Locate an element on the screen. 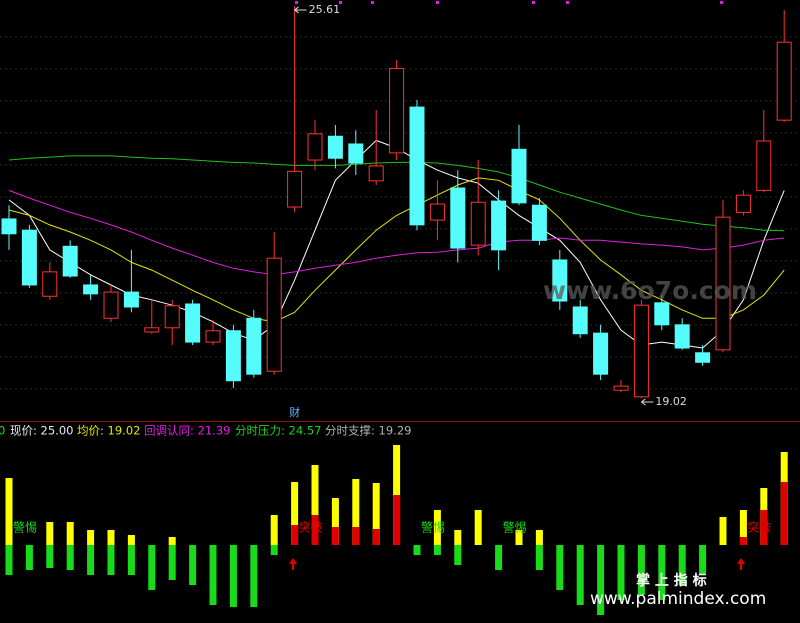 Image resolution: width=800 pixels, height=623 pixels. info-item: 0 is located at coordinates (2, 431).